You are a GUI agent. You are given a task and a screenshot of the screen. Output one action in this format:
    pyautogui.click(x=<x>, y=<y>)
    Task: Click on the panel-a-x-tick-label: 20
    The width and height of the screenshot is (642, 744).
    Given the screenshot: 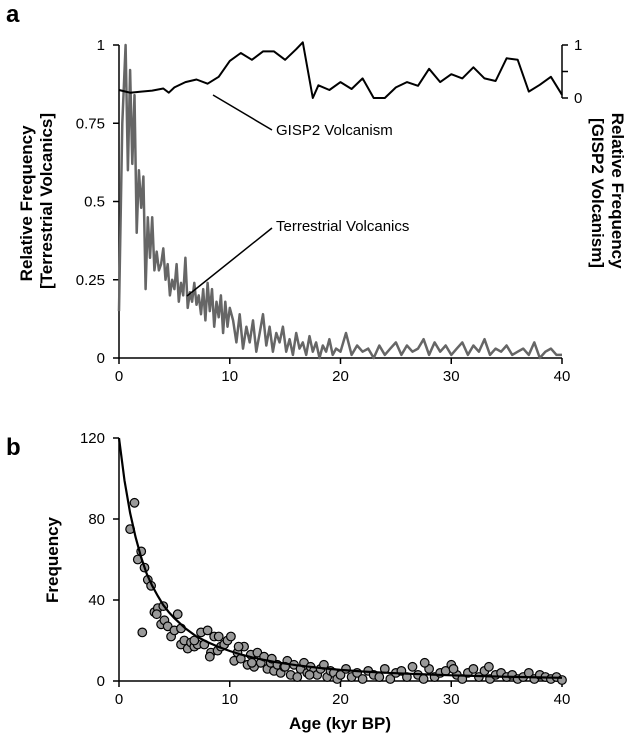 What is the action you would take?
    pyautogui.click(x=340, y=376)
    